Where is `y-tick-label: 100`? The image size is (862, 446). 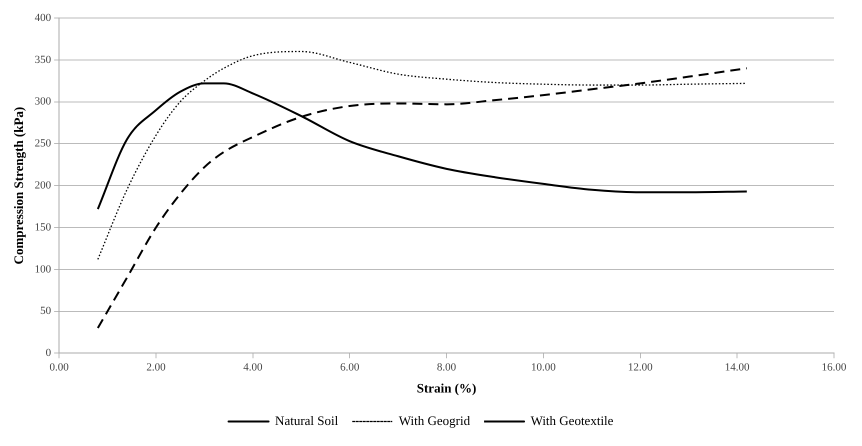 y-tick-label: 100 is located at coordinates (43, 269).